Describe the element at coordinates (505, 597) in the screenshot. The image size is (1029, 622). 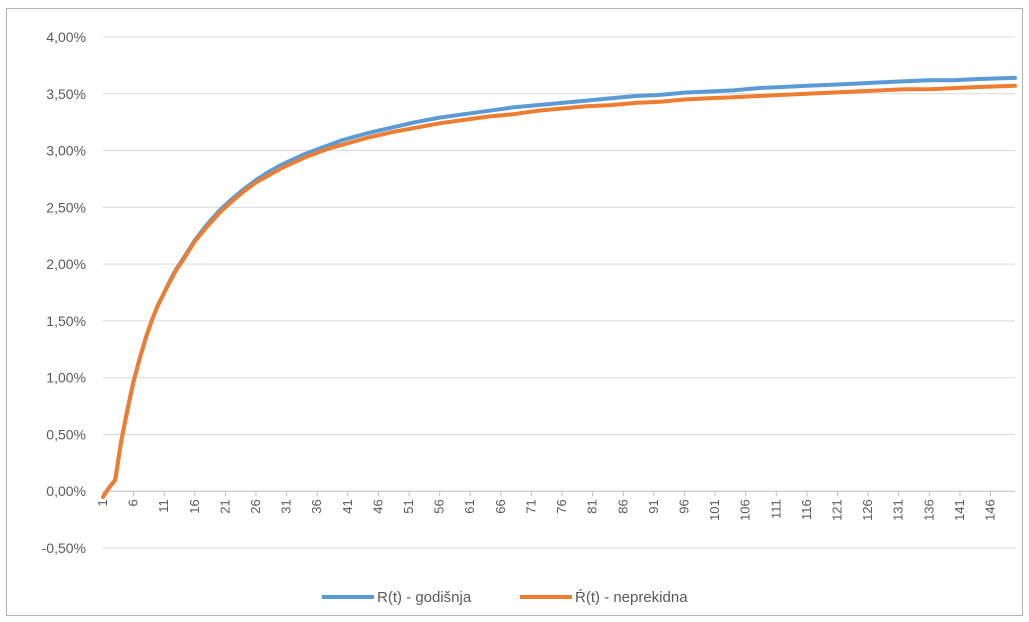
I see `legend: R(t) - godišnja Ŕ(t) - neprekidna` at that location.